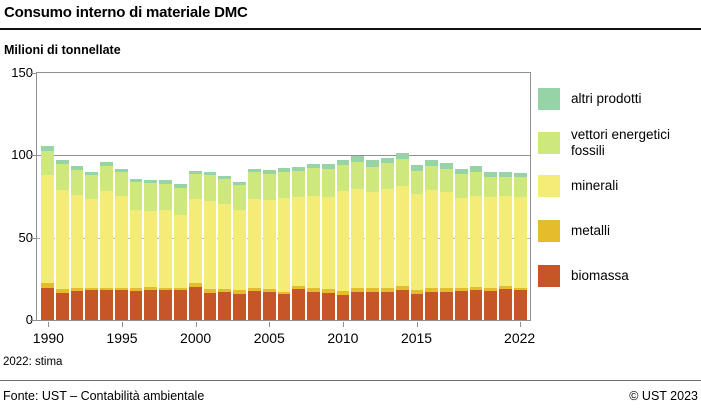 The height and width of the screenshot is (410, 701). I want to click on x-axis-tick-1990, so click(49, 324).